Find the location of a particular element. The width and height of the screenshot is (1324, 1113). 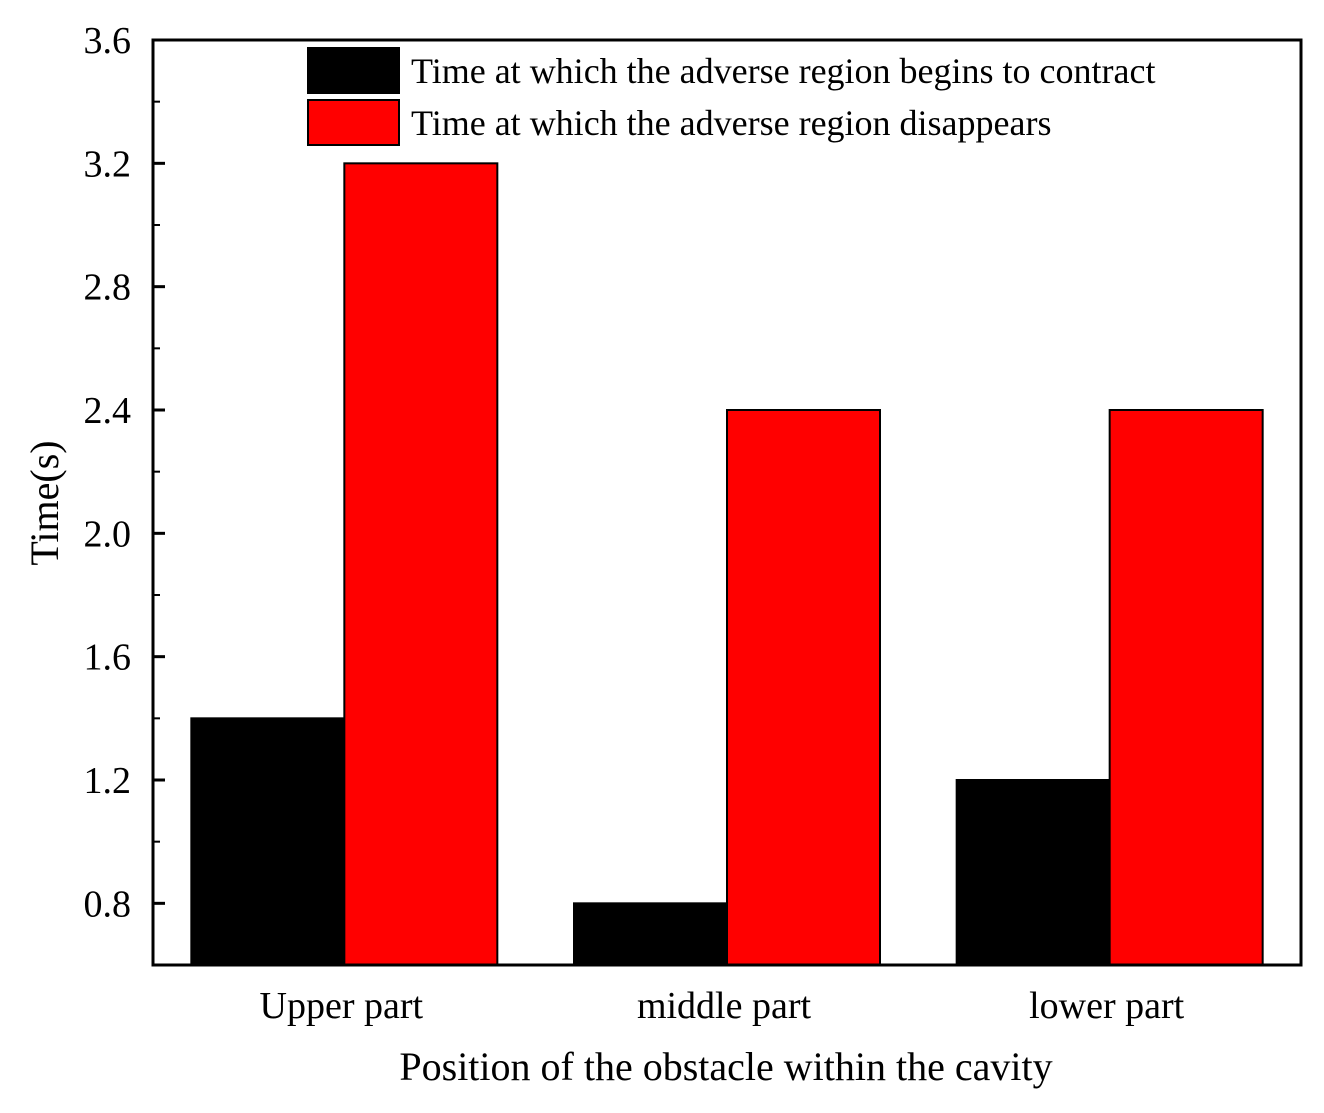

y-tick-label: 3.2 is located at coordinates (108, 164).